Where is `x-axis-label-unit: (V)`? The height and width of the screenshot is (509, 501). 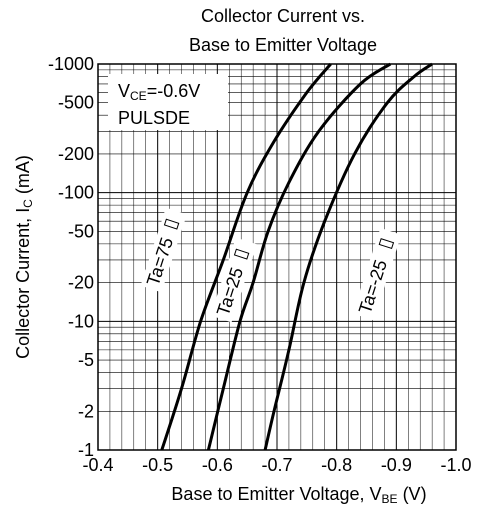
x-axis-label-unit: (V) is located at coordinates (412, 494).